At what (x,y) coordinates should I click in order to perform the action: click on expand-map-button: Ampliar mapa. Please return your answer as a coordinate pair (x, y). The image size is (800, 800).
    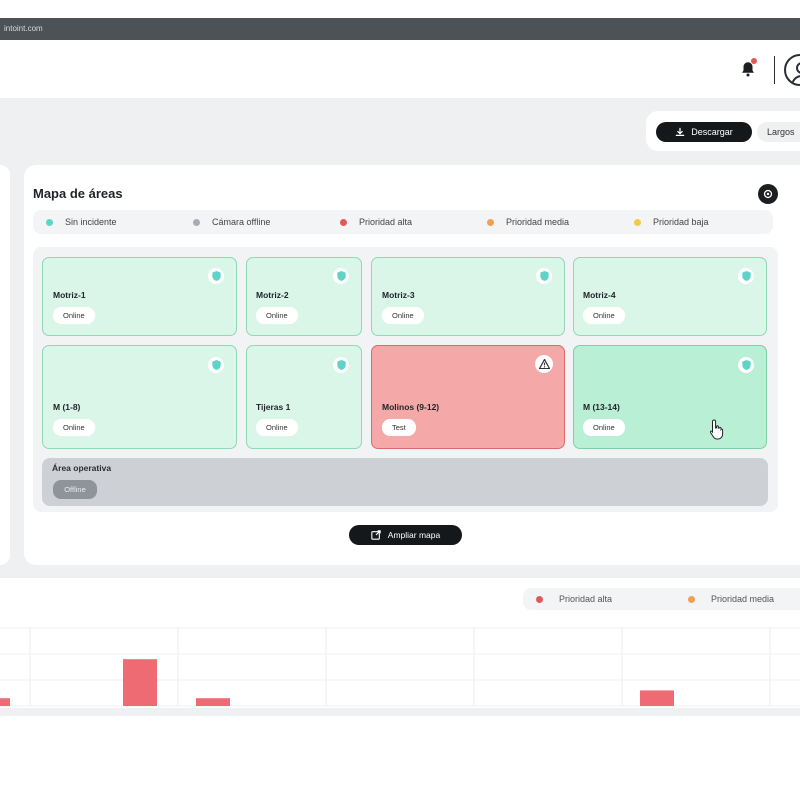
    Looking at the image, I should click on (405, 535).